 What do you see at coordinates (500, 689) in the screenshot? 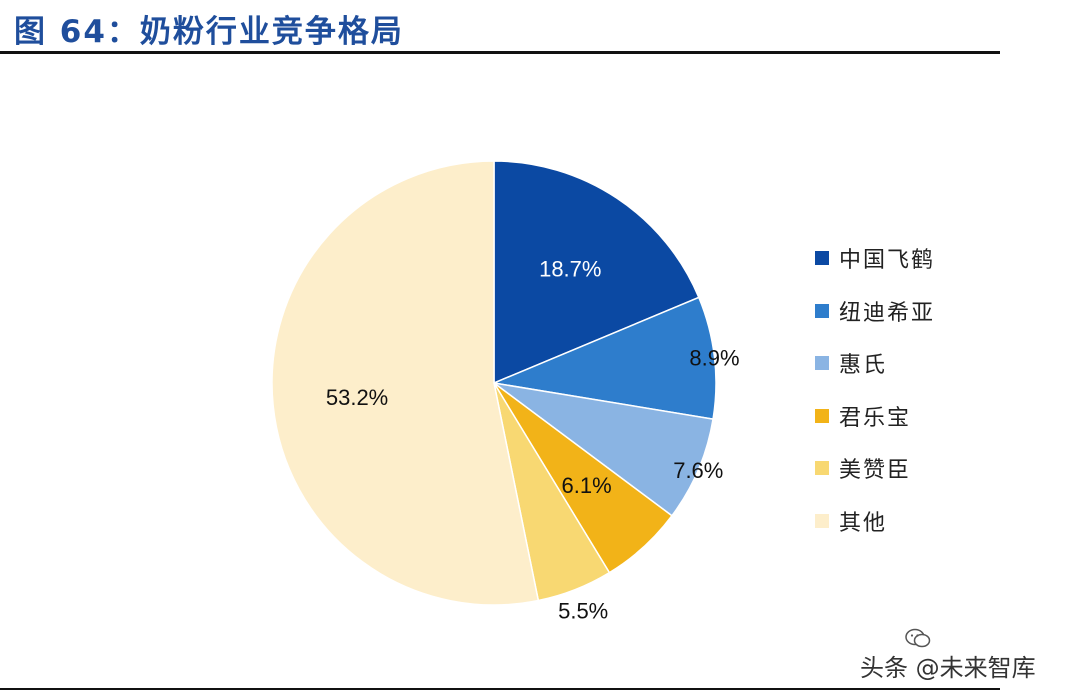
I see `bottom-divider` at bounding box center [500, 689].